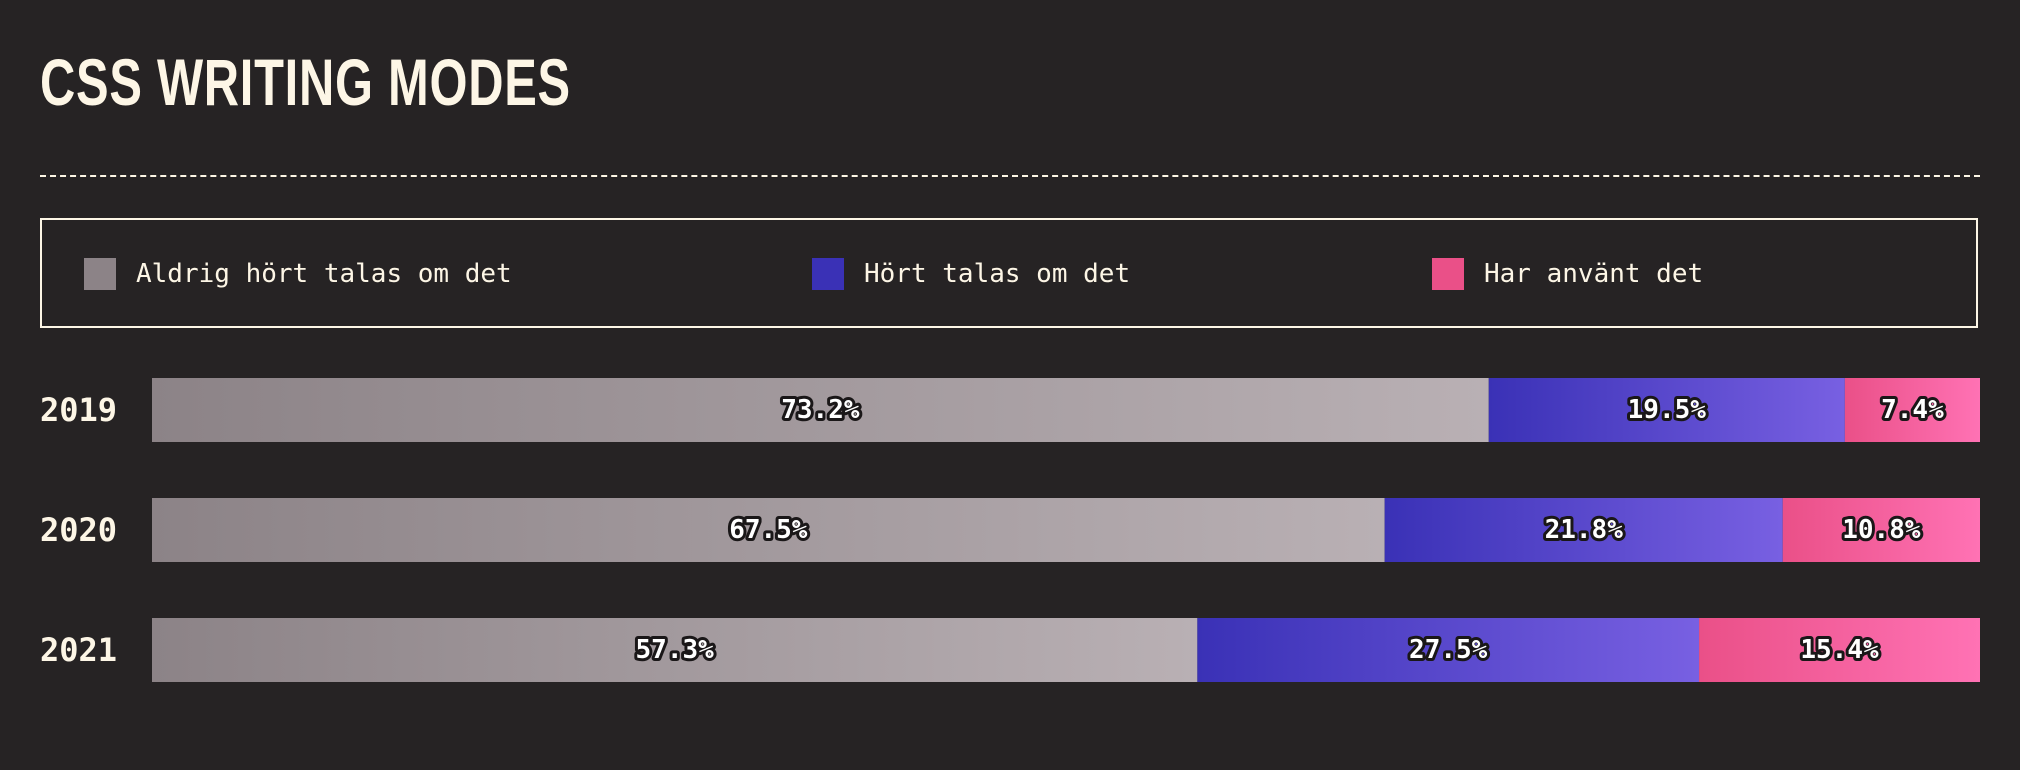  Describe the element at coordinates (78, 410) in the screenshot. I see `year-label-2019: 2019` at that location.